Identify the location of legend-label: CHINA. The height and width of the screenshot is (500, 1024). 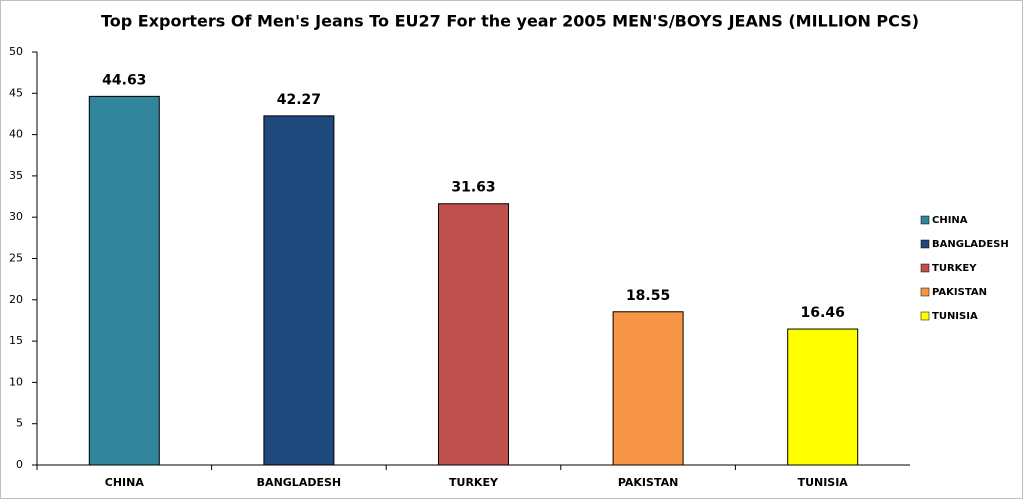
(950, 220).